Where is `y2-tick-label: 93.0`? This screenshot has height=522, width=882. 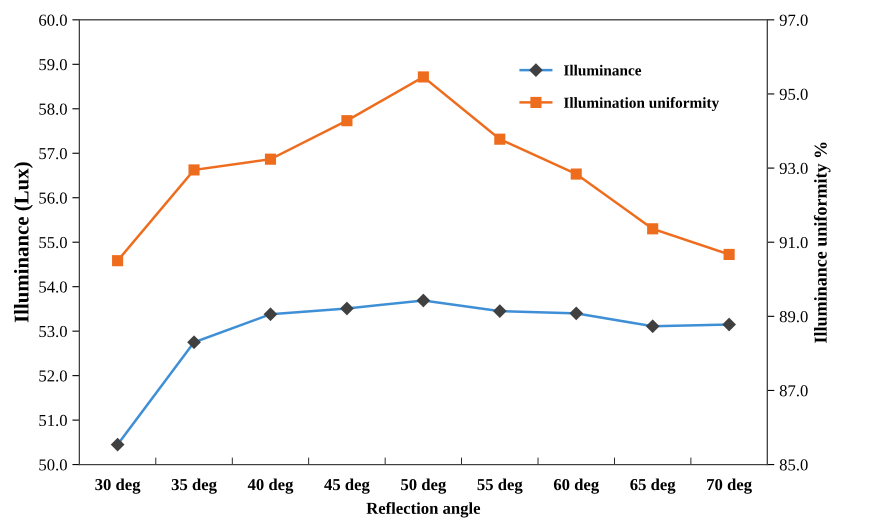
y2-tick-label: 93.0 is located at coordinates (794, 168).